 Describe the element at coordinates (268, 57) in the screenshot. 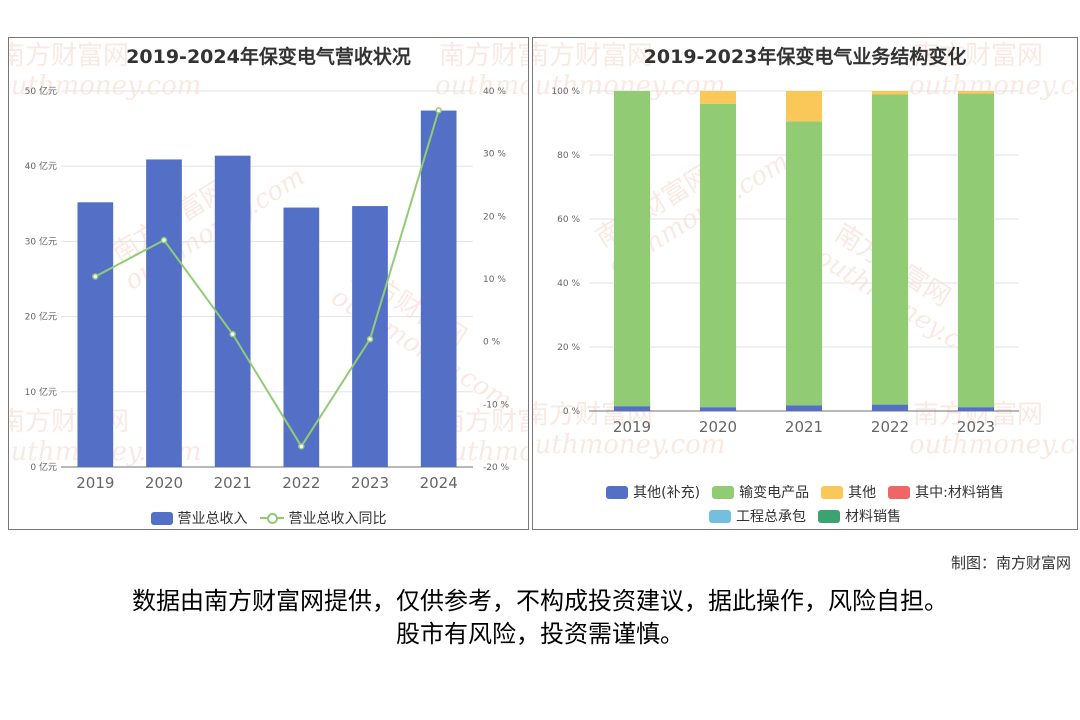

I see `revenue-chart-title: 2019-2024年保变电气营收状况` at that location.